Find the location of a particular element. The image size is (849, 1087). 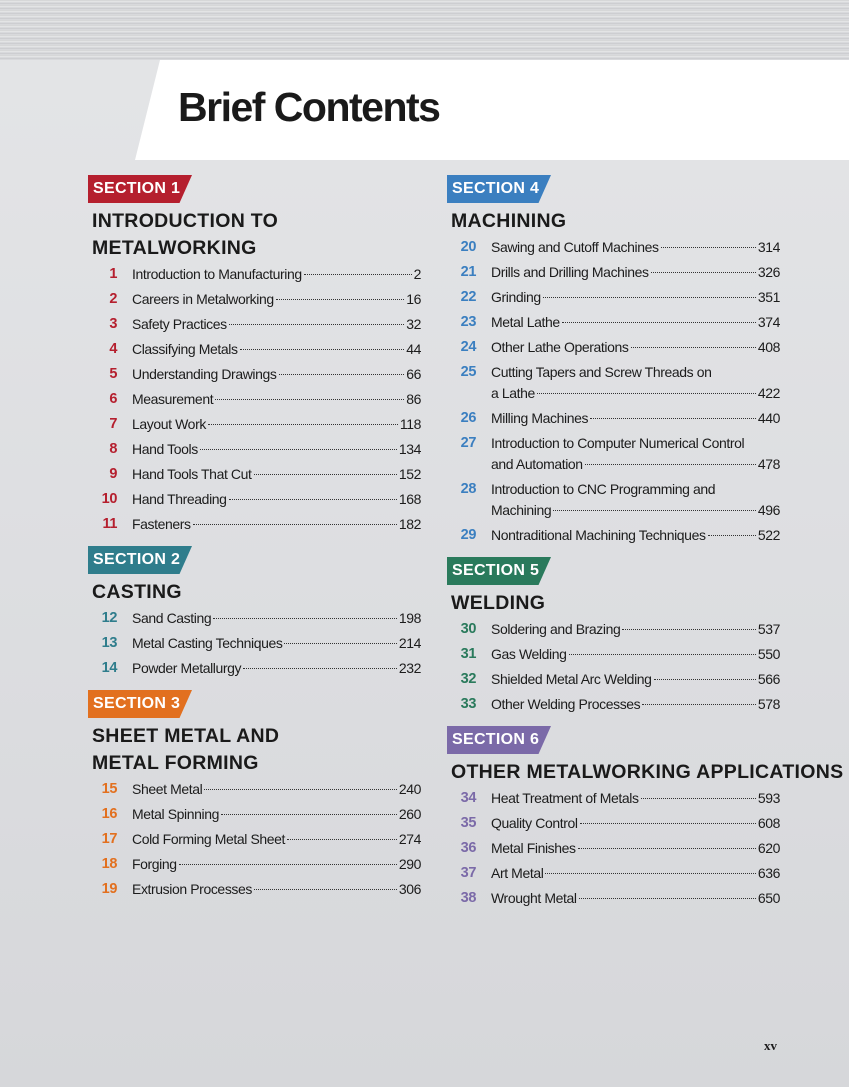

chapter-number: 30 is located at coordinates (468, 629).